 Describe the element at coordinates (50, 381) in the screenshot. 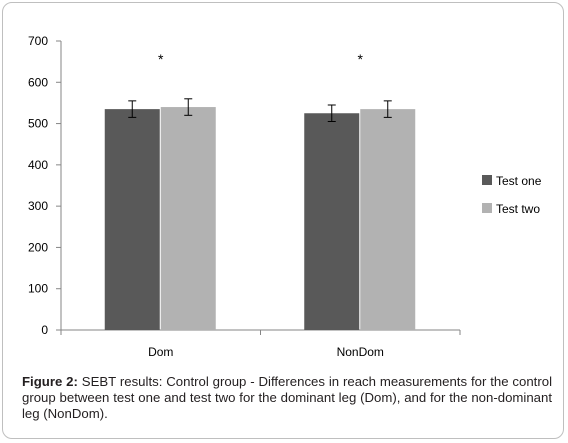

I see `caption-label: Figure 2:` at that location.